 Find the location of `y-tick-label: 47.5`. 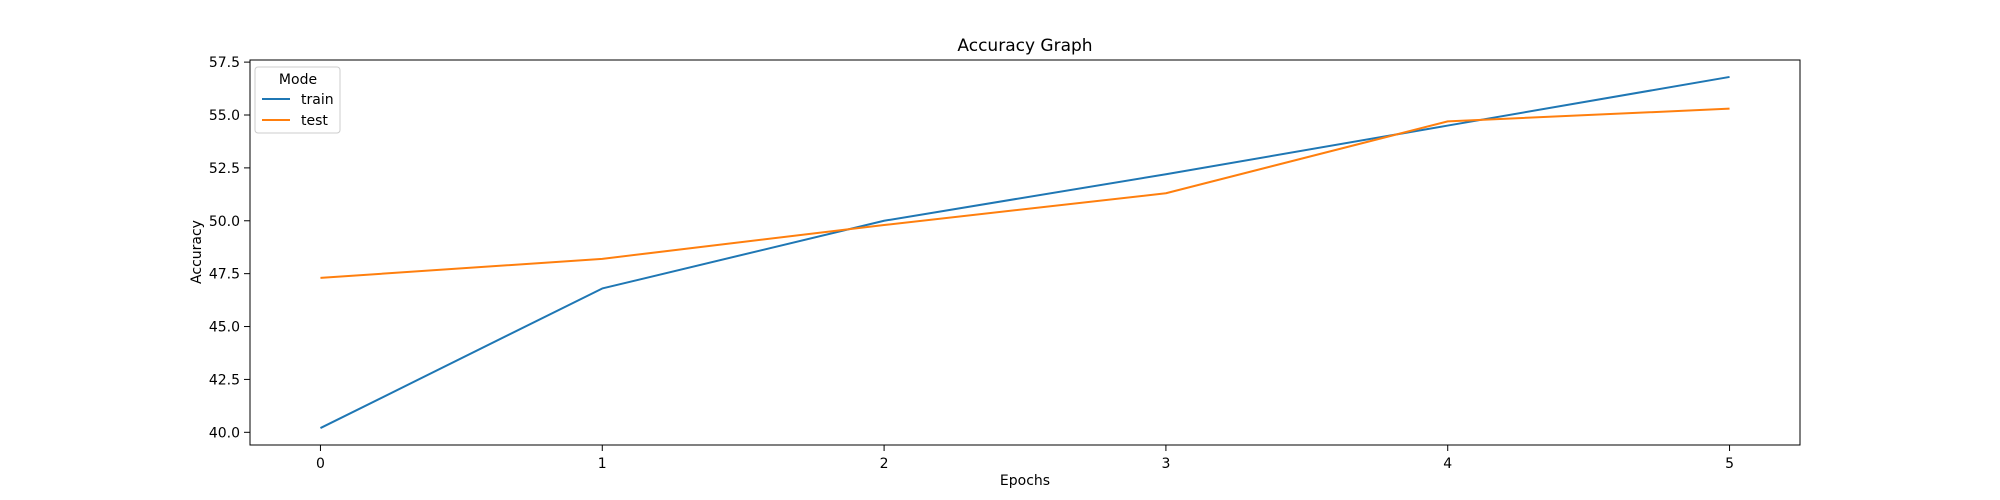

y-tick-label: 47.5 is located at coordinates (224, 275).